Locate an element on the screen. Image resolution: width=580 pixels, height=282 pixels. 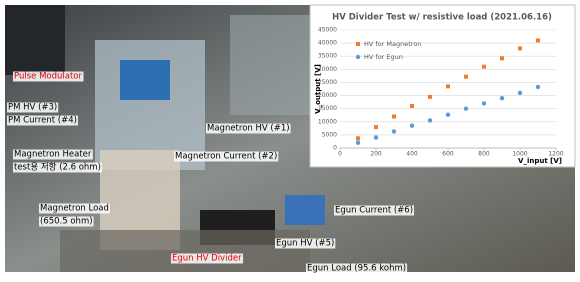
photo-label: Egun HV Divider is located at coordinates (207, 259).